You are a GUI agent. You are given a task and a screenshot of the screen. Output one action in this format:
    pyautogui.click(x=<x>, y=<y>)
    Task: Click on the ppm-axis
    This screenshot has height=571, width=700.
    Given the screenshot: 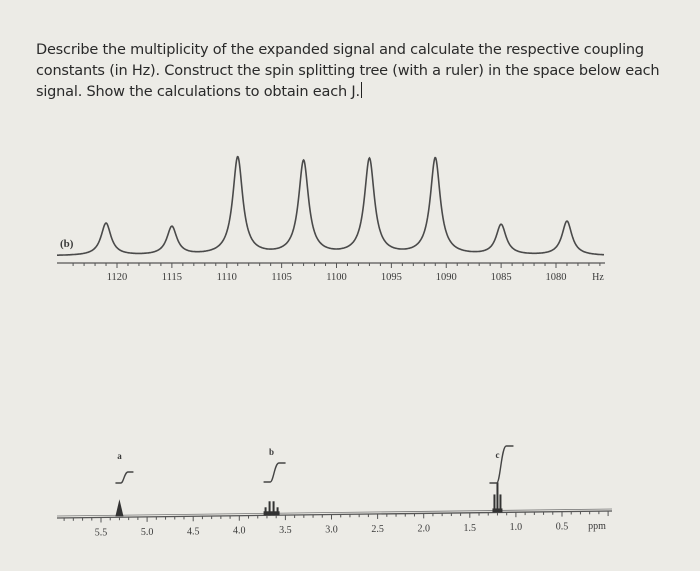 What is the action you would take?
    pyautogui.click(x=334, y=514)
    